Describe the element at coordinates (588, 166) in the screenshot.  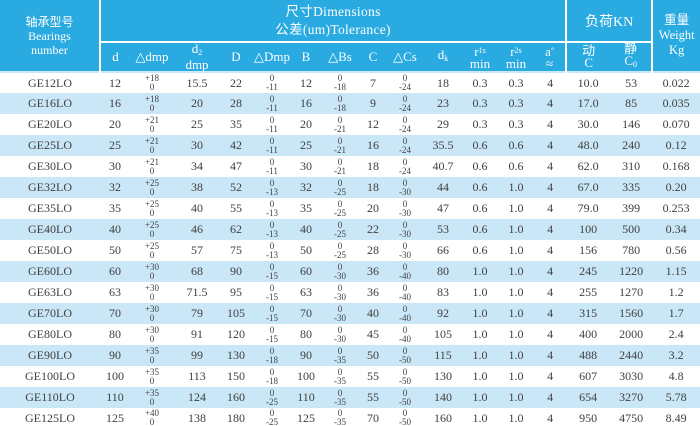
I see `cell-dynamic-load-C: 62.0` at that location.